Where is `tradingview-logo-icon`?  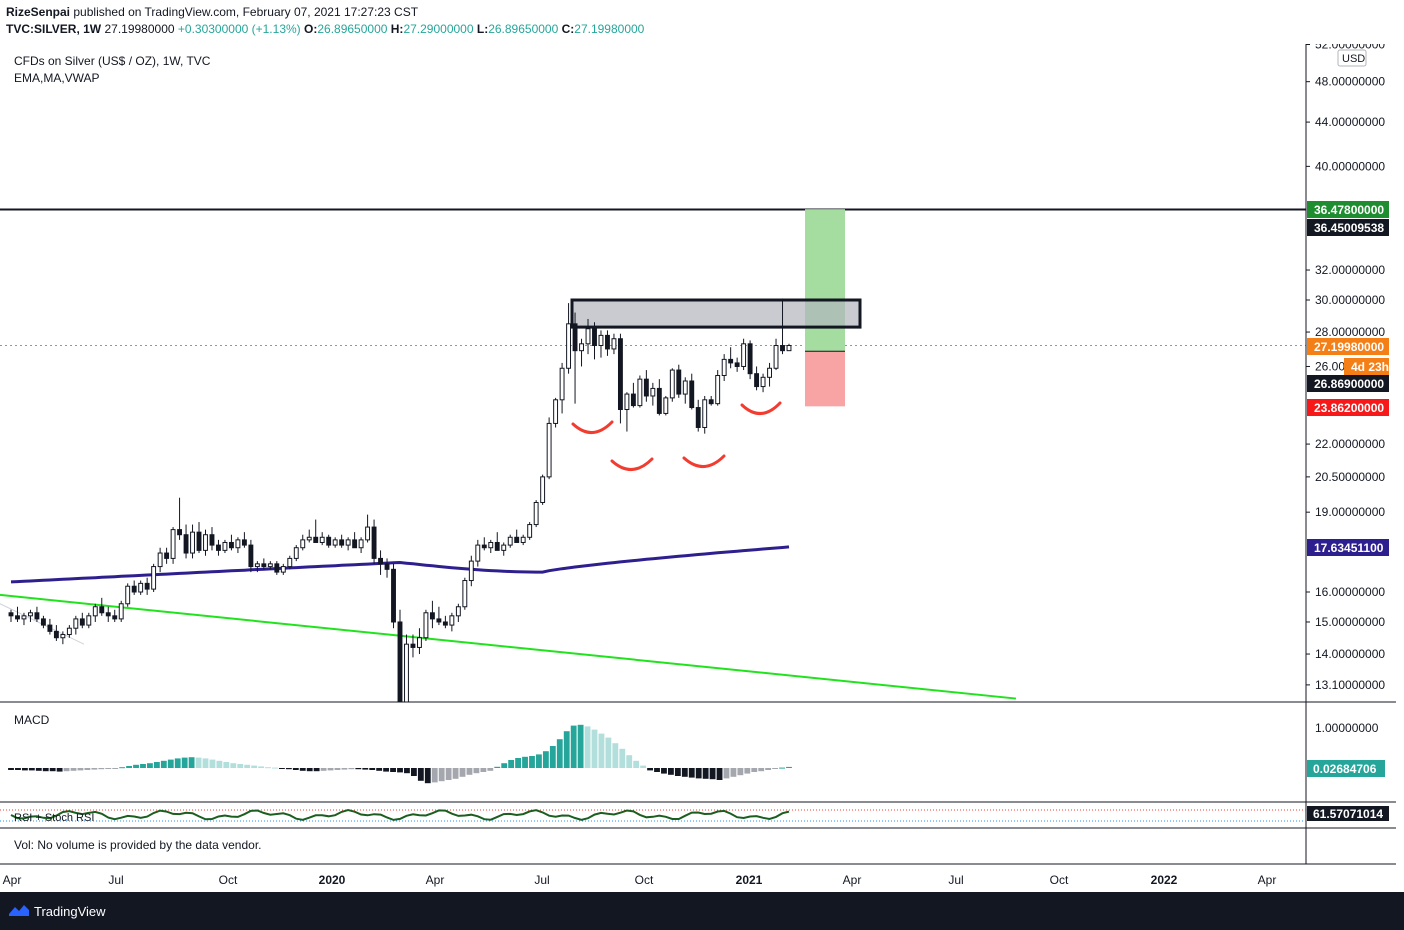
tradingview-logo-icon is located at coordinates (19, 910).